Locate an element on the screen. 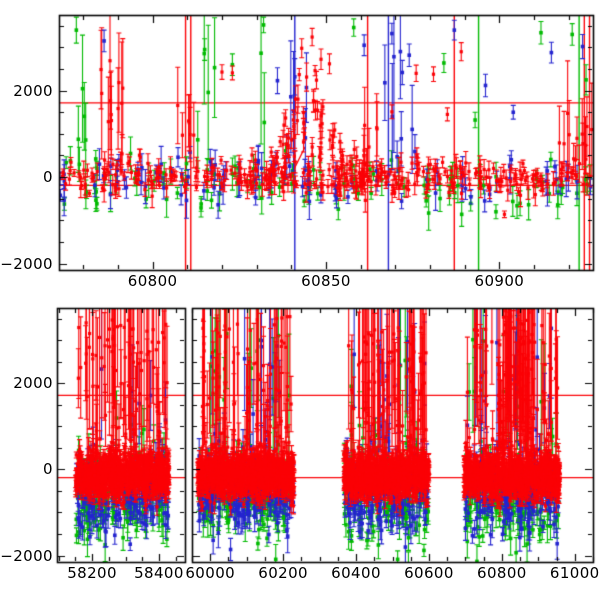  x-tick-label-bottom-1-3: 60600 is located at coordinates (429, 573).